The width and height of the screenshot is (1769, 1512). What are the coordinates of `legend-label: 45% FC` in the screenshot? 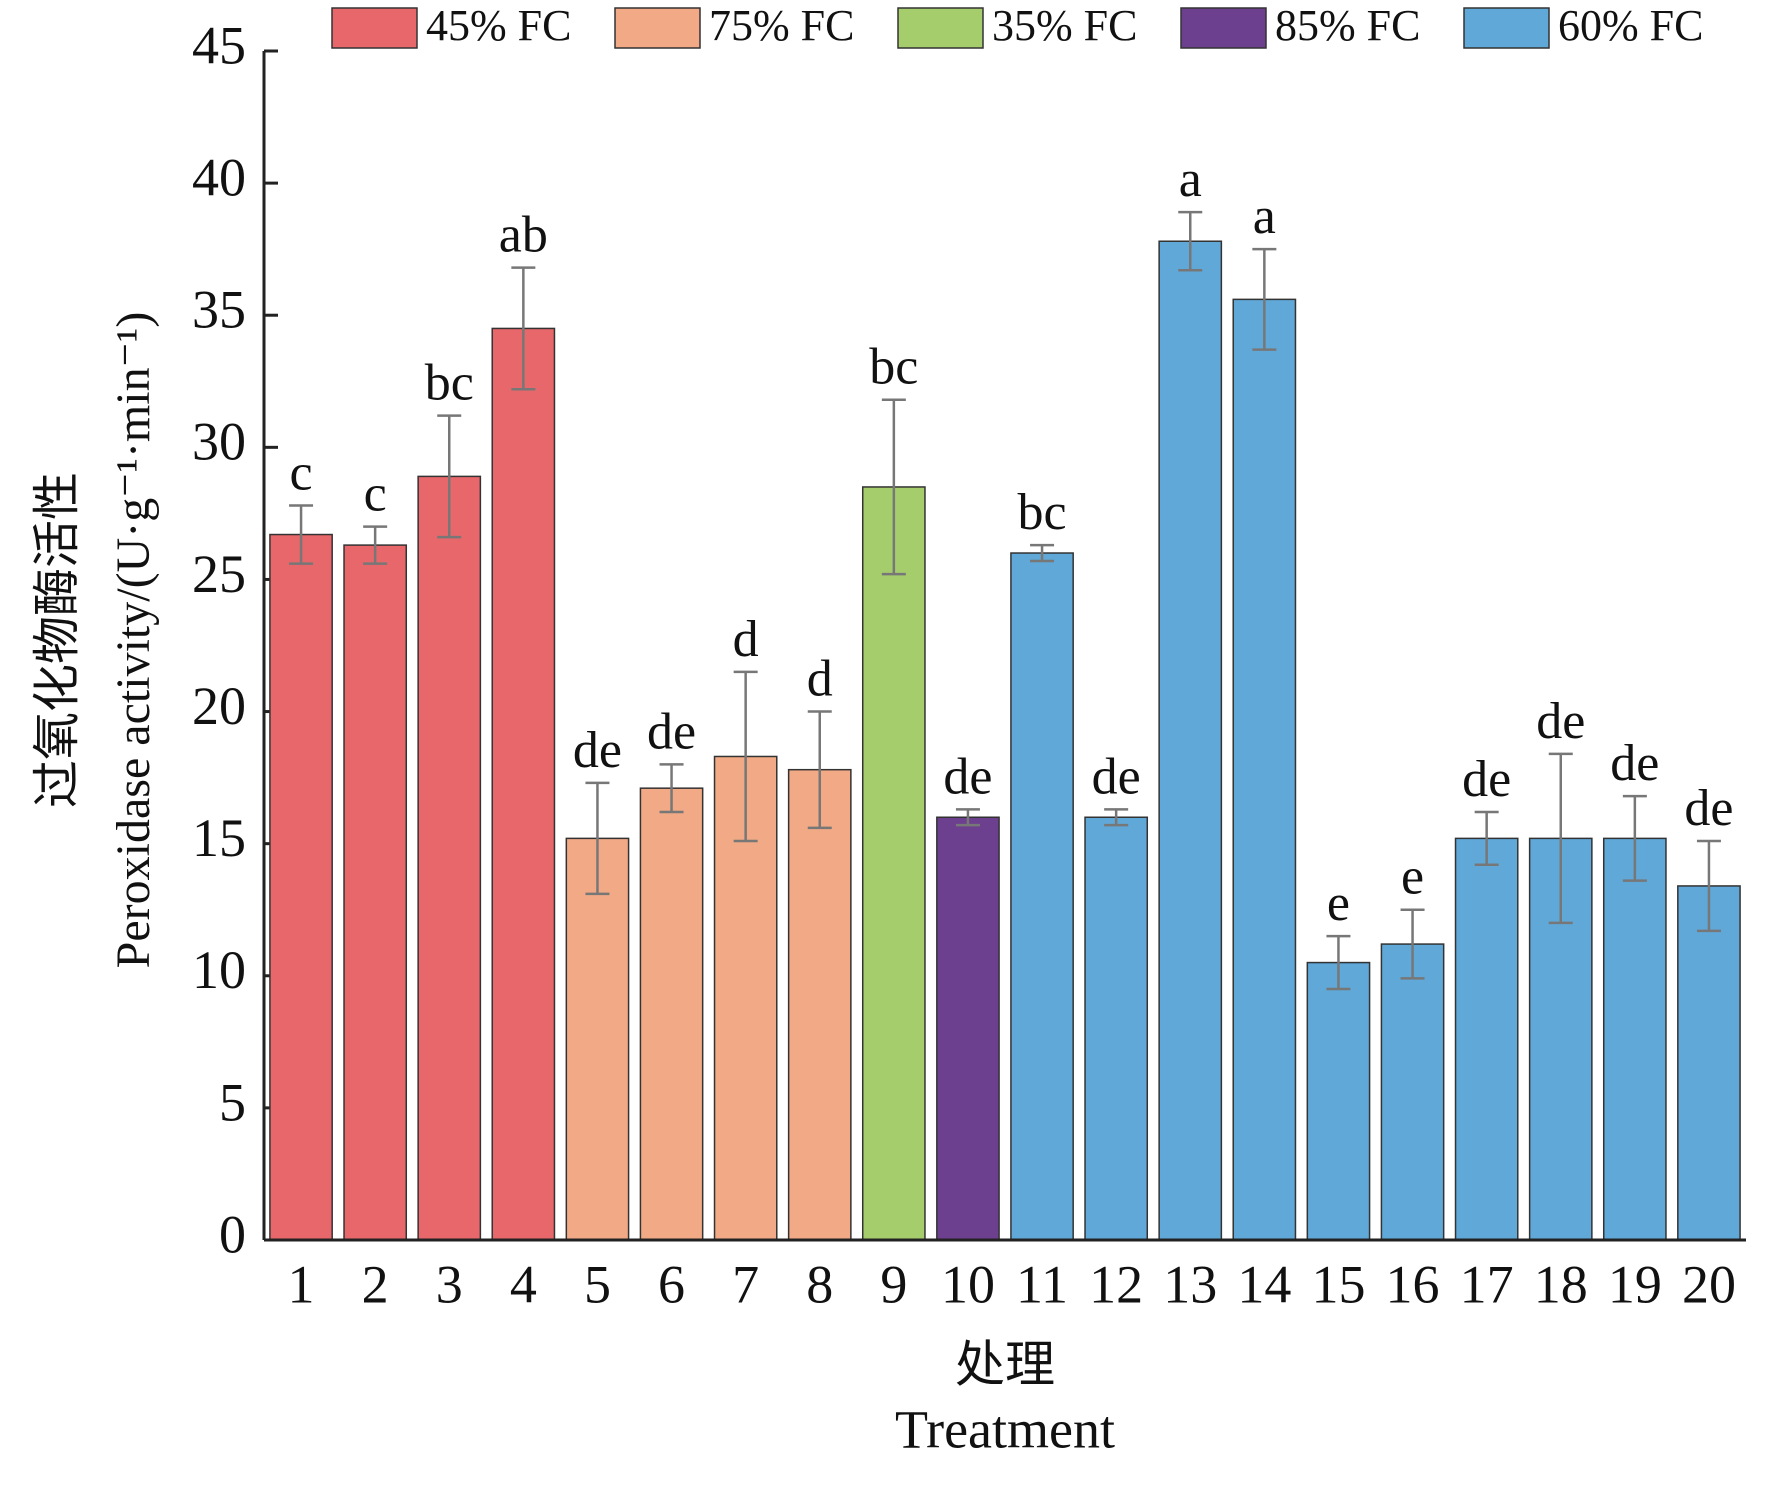 It's located at (498, 25).